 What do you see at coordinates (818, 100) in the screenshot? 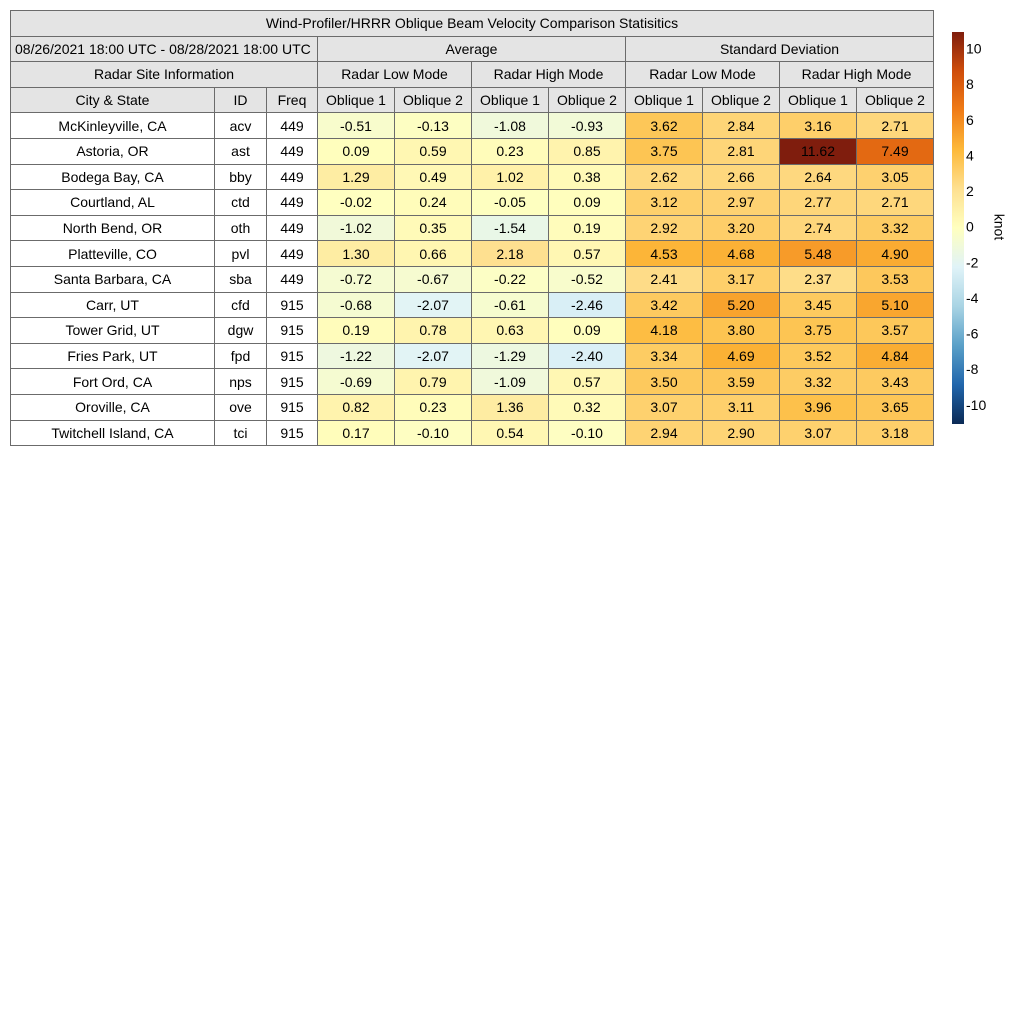
I see `sd-high-oblique1-header: Oblique 1` at bounding box center [818, 100].